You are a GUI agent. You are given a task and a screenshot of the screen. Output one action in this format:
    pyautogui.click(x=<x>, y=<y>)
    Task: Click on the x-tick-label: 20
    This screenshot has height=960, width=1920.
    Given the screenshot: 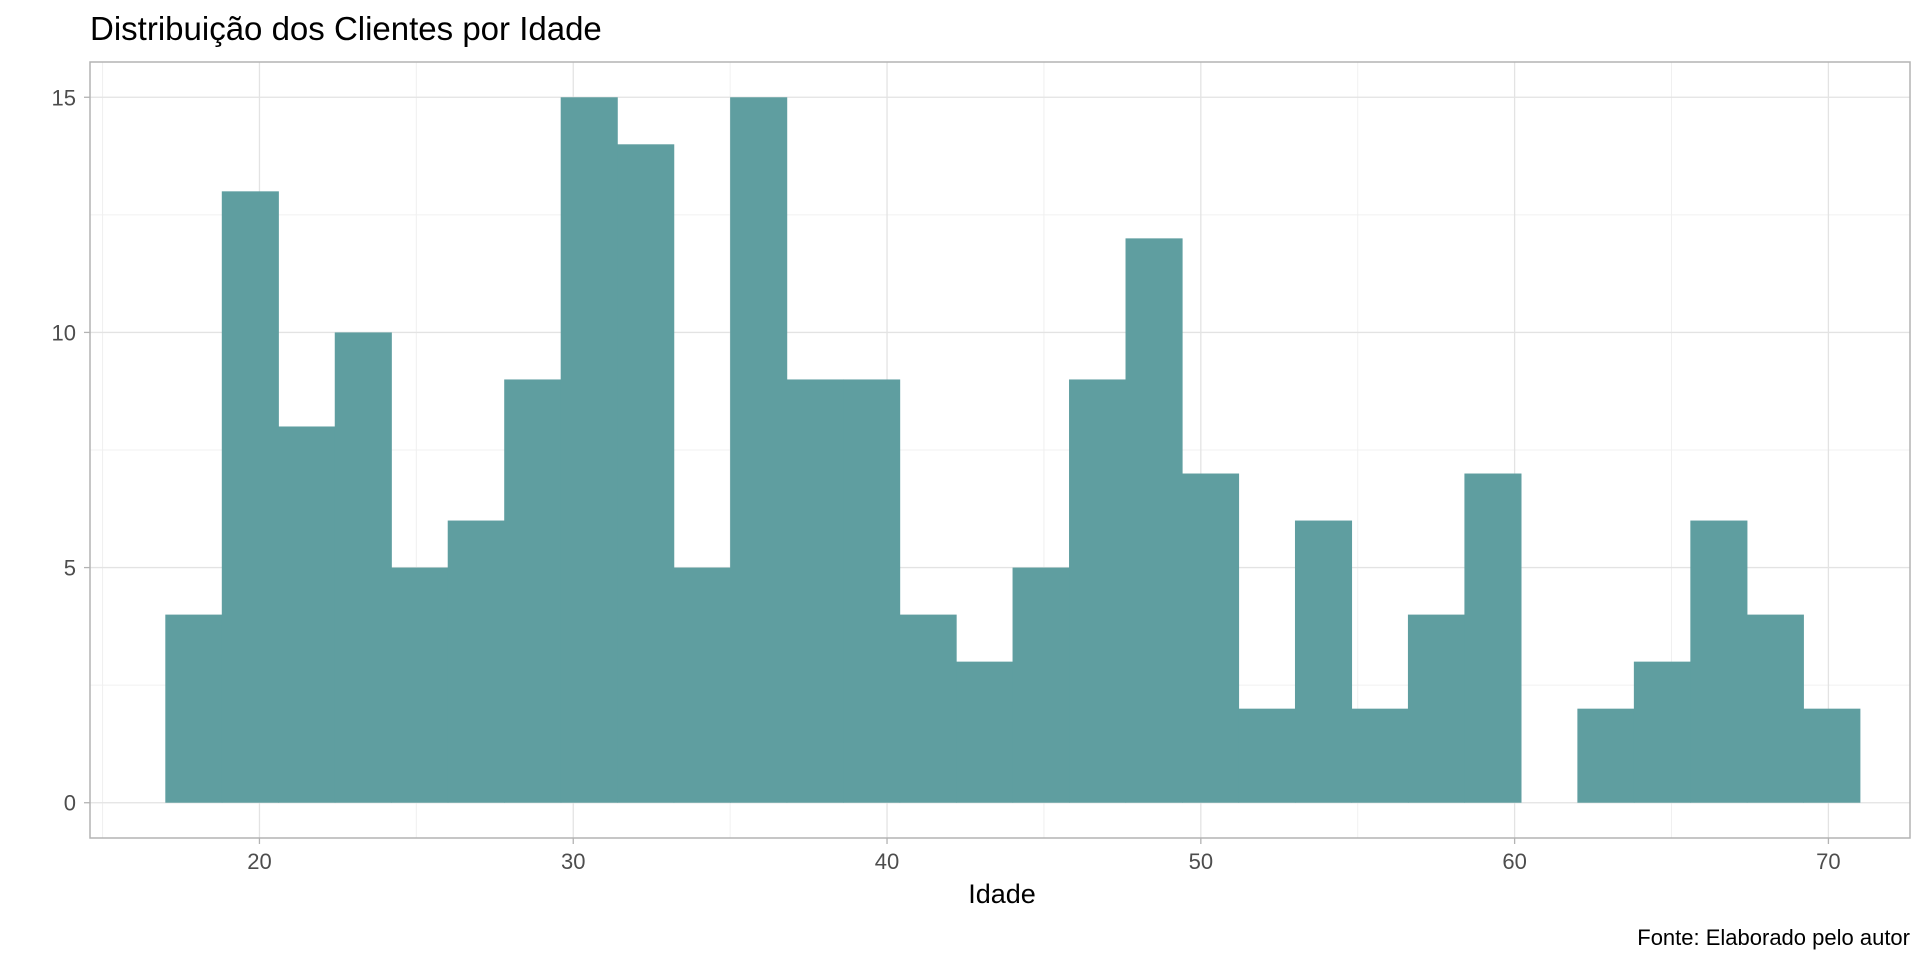 What is the action you would take?
    pyautogui.click(x=259, y=861)
    